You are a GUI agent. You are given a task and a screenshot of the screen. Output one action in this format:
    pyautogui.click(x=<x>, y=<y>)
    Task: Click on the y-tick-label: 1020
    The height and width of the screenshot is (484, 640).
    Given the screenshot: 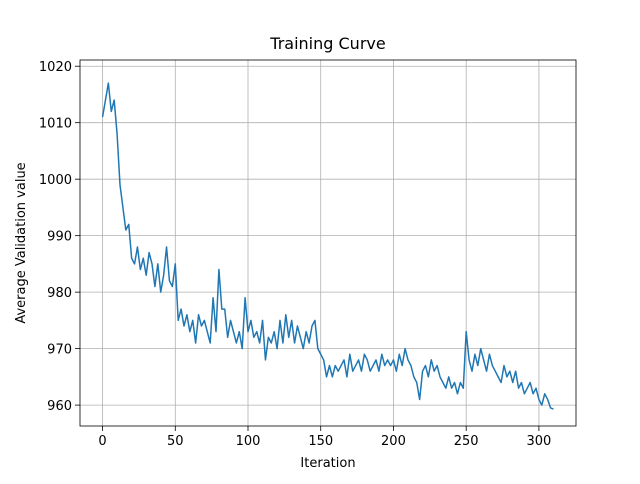 What is the action you would take?
    pyautogui.click(x=55, y=67)
    